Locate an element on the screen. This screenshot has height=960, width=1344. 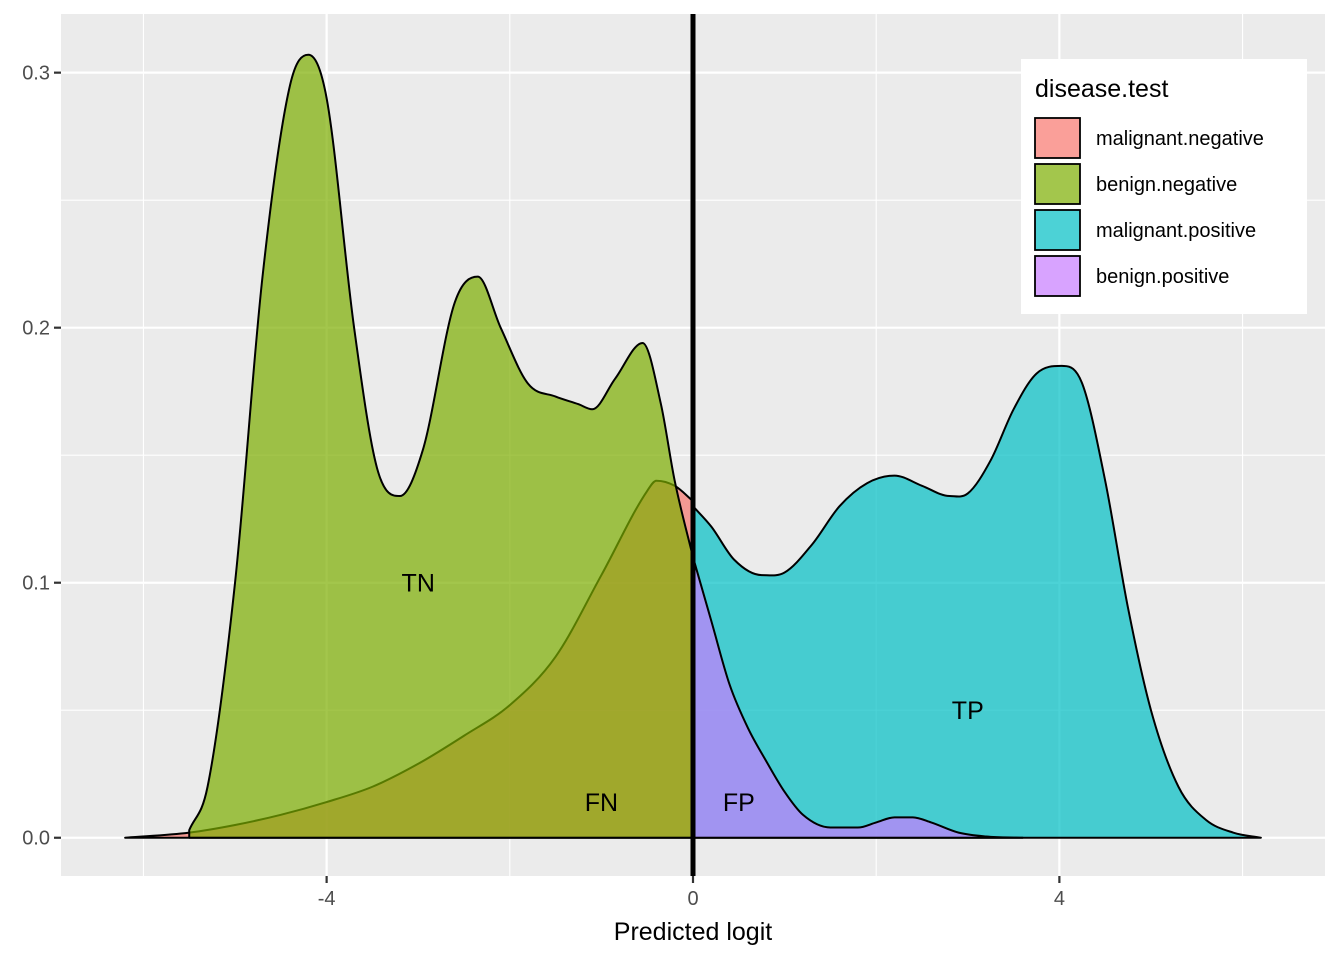
region-annotations: TN FN FP TP is located at coordinates (693, 693).